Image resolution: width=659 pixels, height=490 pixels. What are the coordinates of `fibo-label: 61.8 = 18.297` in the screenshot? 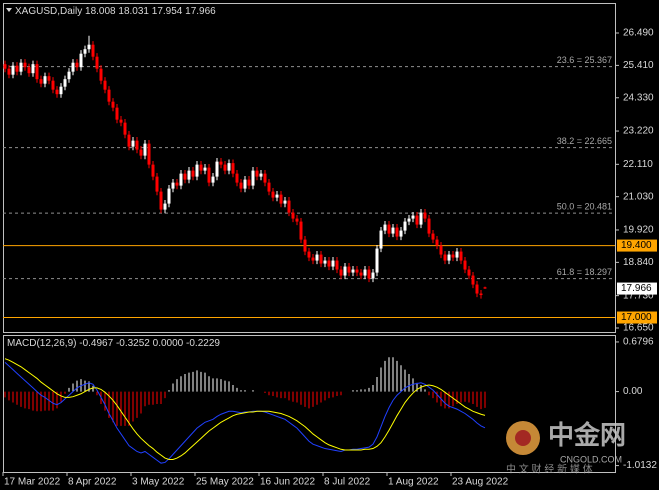 It's located at (584, 272).